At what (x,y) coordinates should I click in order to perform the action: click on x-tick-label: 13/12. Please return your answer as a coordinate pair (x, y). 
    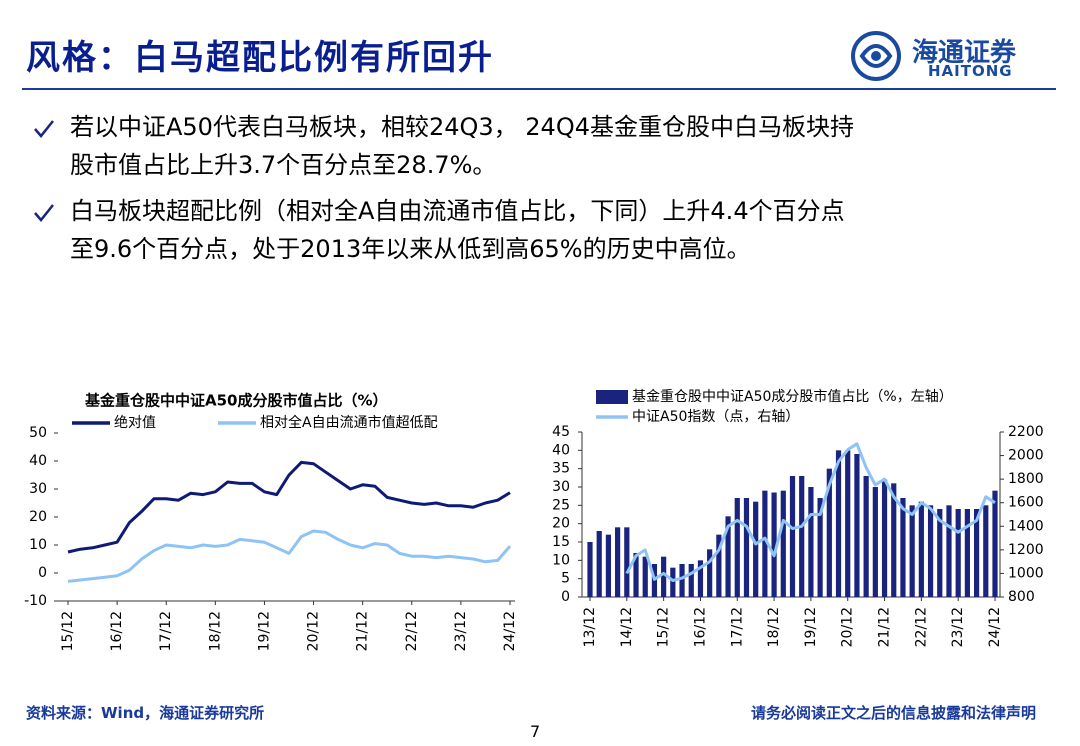
    Looking at the image, I should click on (590, 627).